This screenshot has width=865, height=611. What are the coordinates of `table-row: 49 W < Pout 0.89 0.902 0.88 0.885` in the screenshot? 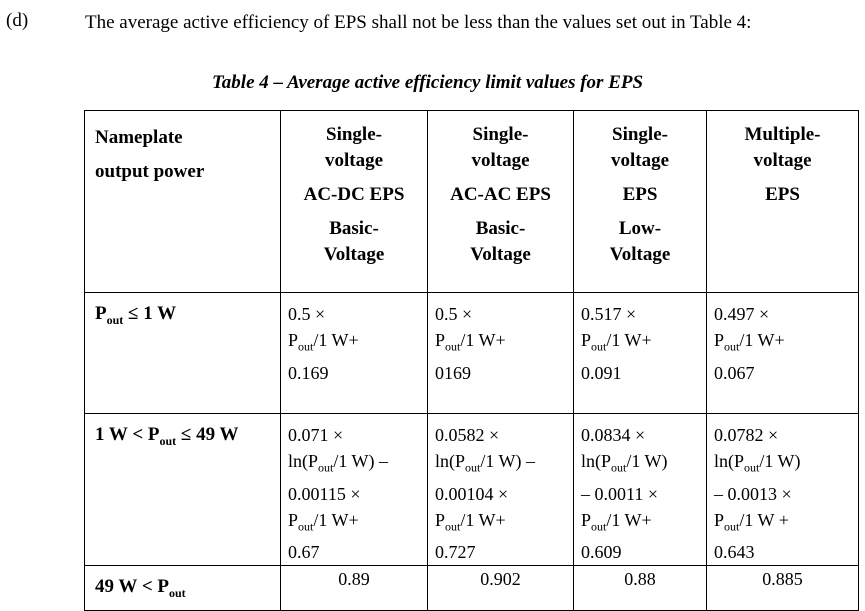 It's located at (471, 588).